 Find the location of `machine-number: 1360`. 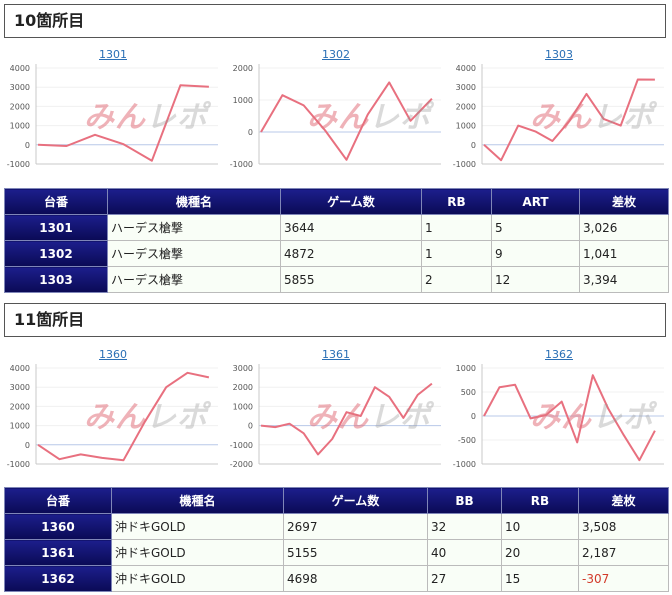

machine-number: 1360 is located at coordinates (58, 526).